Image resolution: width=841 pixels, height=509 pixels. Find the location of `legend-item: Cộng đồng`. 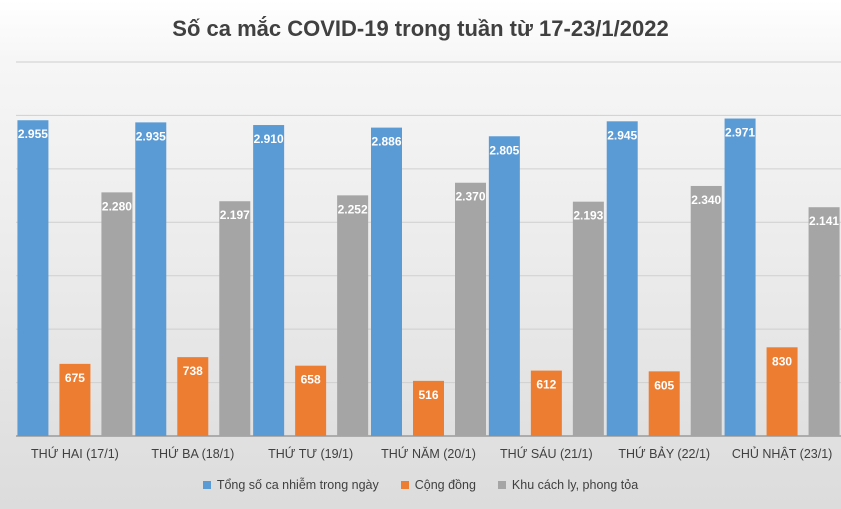

legend-item: Cộng đồng is located at coordinates (438, 485).